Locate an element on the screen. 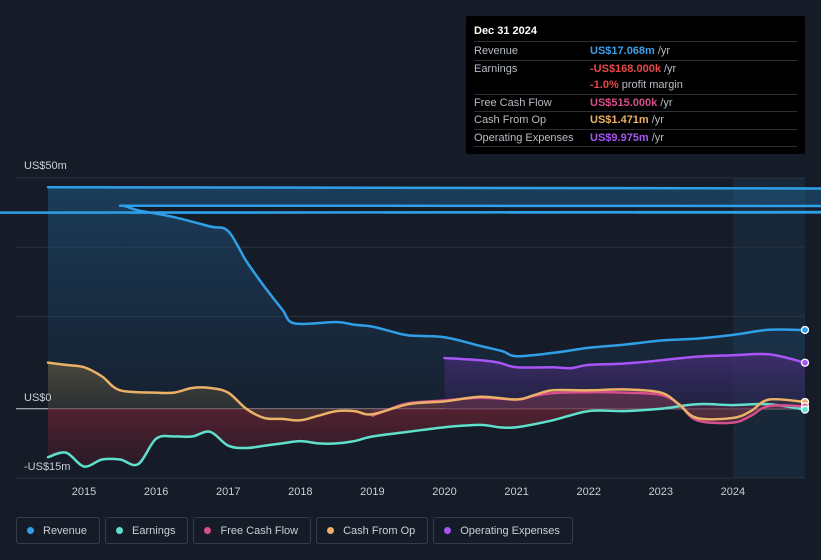 The image size is (821, 560). legend-label: Free Cash Flow is located at coordinates (259, 530).